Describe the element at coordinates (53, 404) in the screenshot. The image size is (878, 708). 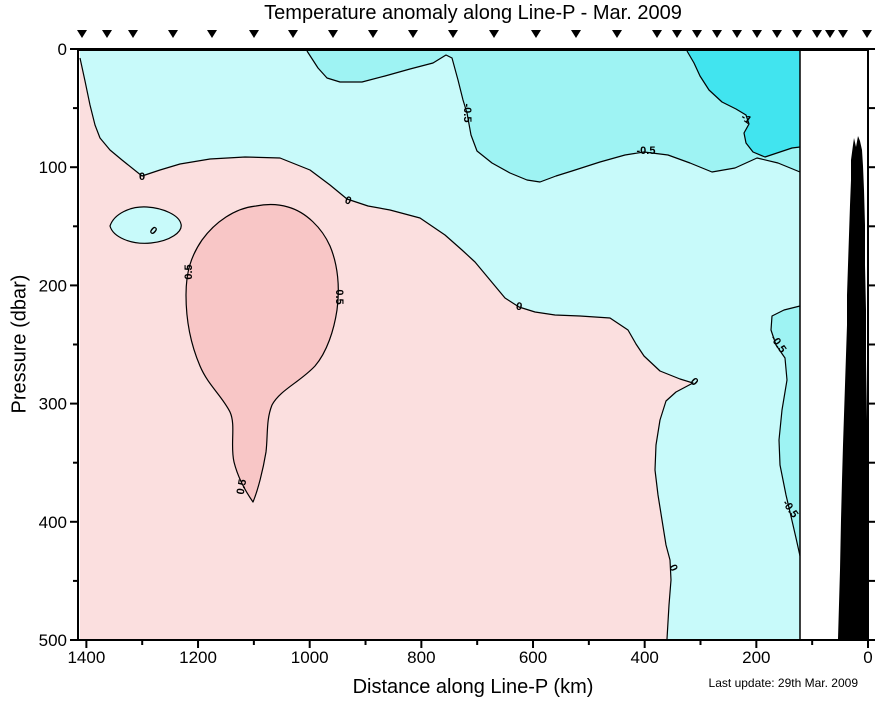
I see `y-tick-label: 300` at that location.